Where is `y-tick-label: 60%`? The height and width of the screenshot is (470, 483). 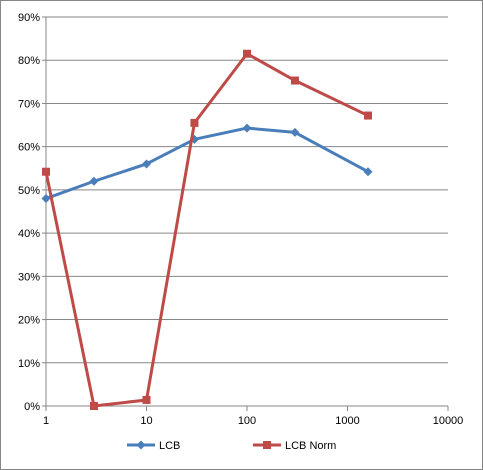 y-tick-label: 60% is located at coordinates (29, 148).